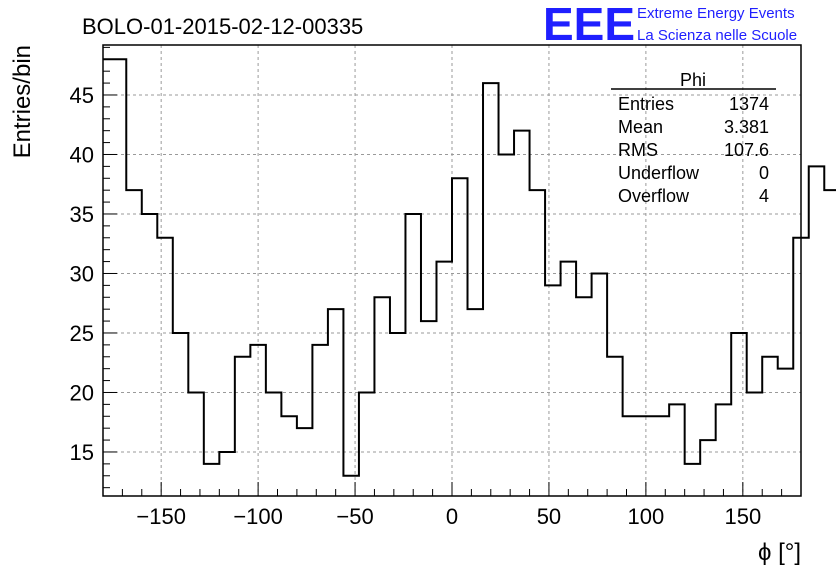 The image size is (836, 572). What do you see at coordinates (222, 26) in the screenshot?
I see `chart-title: BOLO-01-2015-02-12-00335` at bounding box center [222, 26].